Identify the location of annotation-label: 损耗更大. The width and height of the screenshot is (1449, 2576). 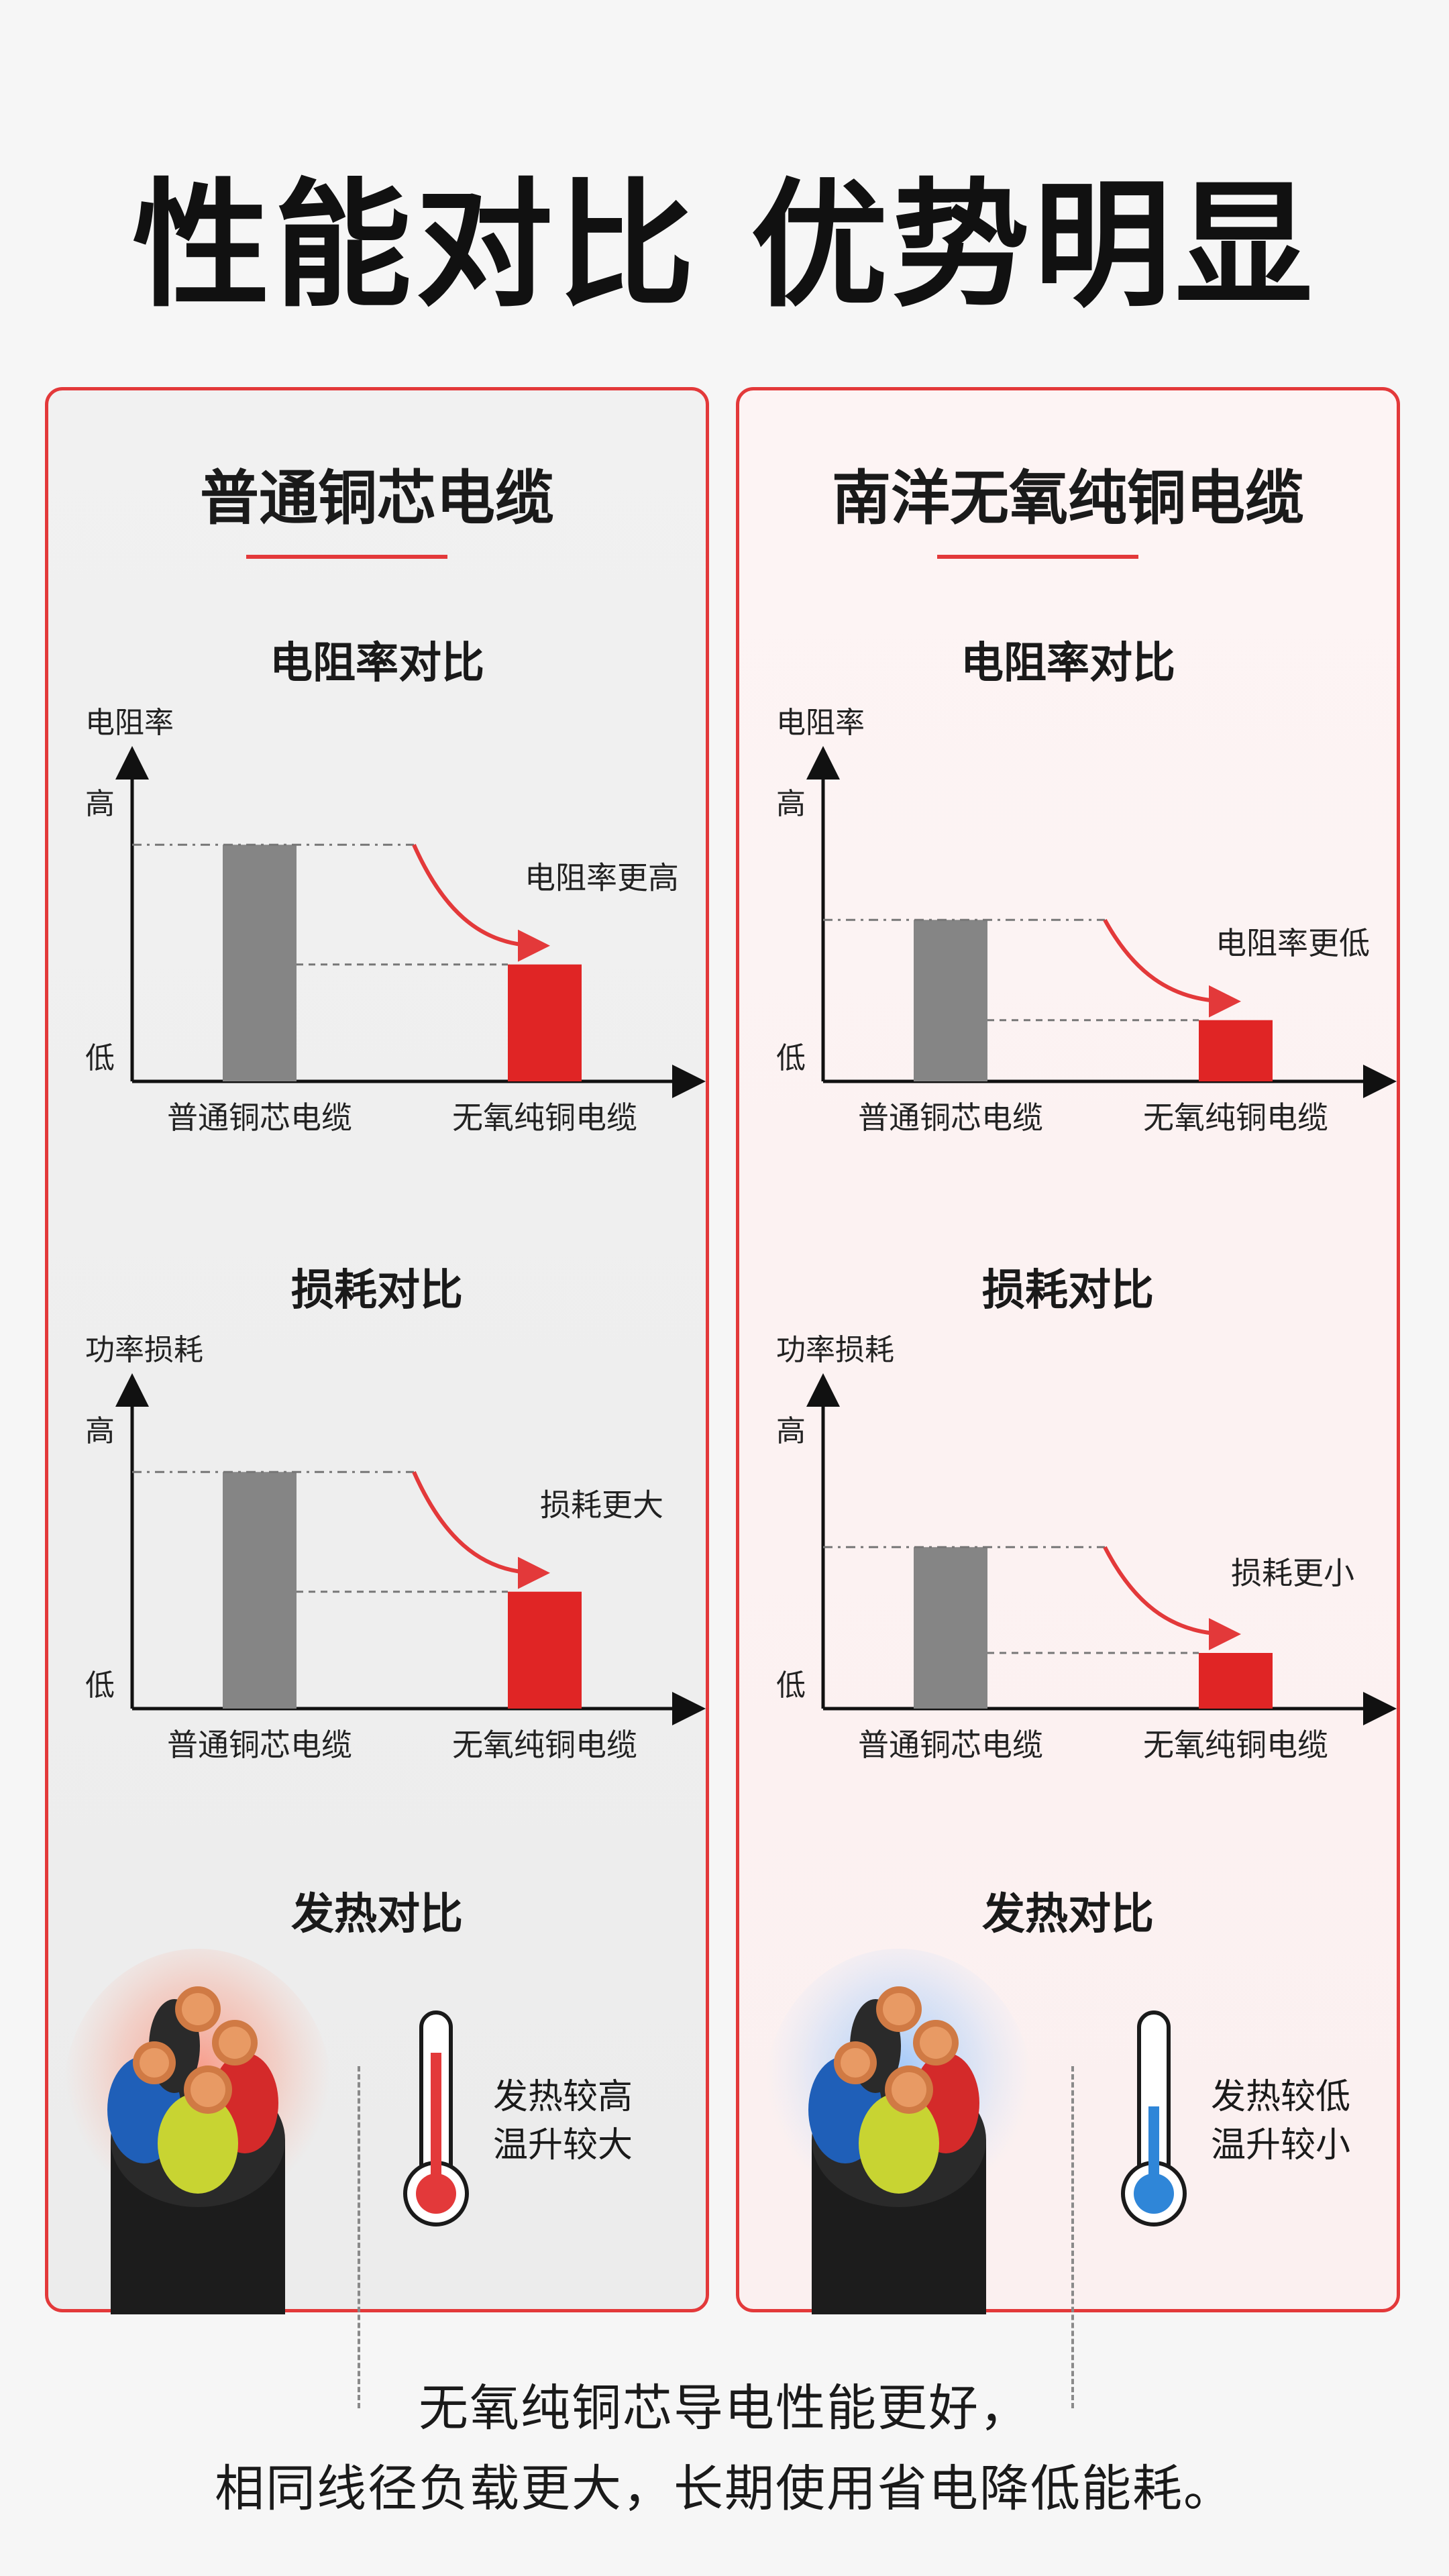
(601, 1505).